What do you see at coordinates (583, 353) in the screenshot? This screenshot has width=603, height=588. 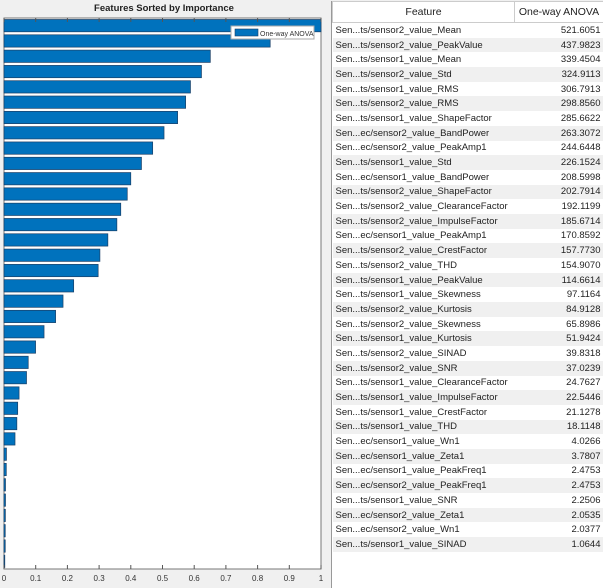 I see `anova-score-cell: 39.8318` at bounding box center [583, 353].